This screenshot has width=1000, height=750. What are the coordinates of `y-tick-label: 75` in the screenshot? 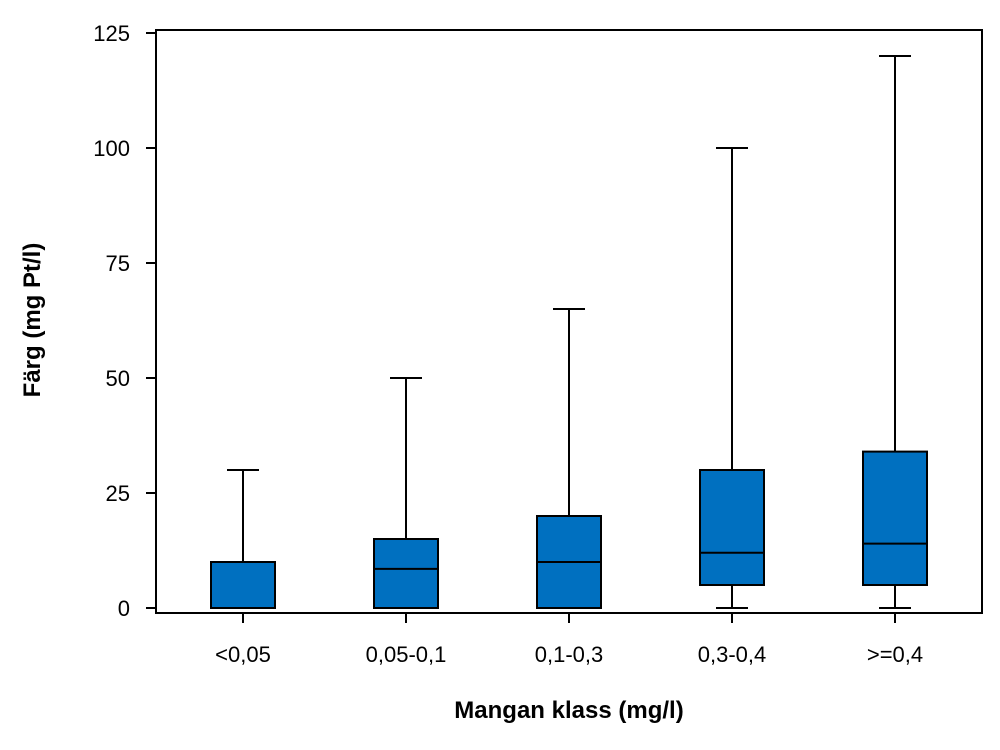 It's located at (118, 263).